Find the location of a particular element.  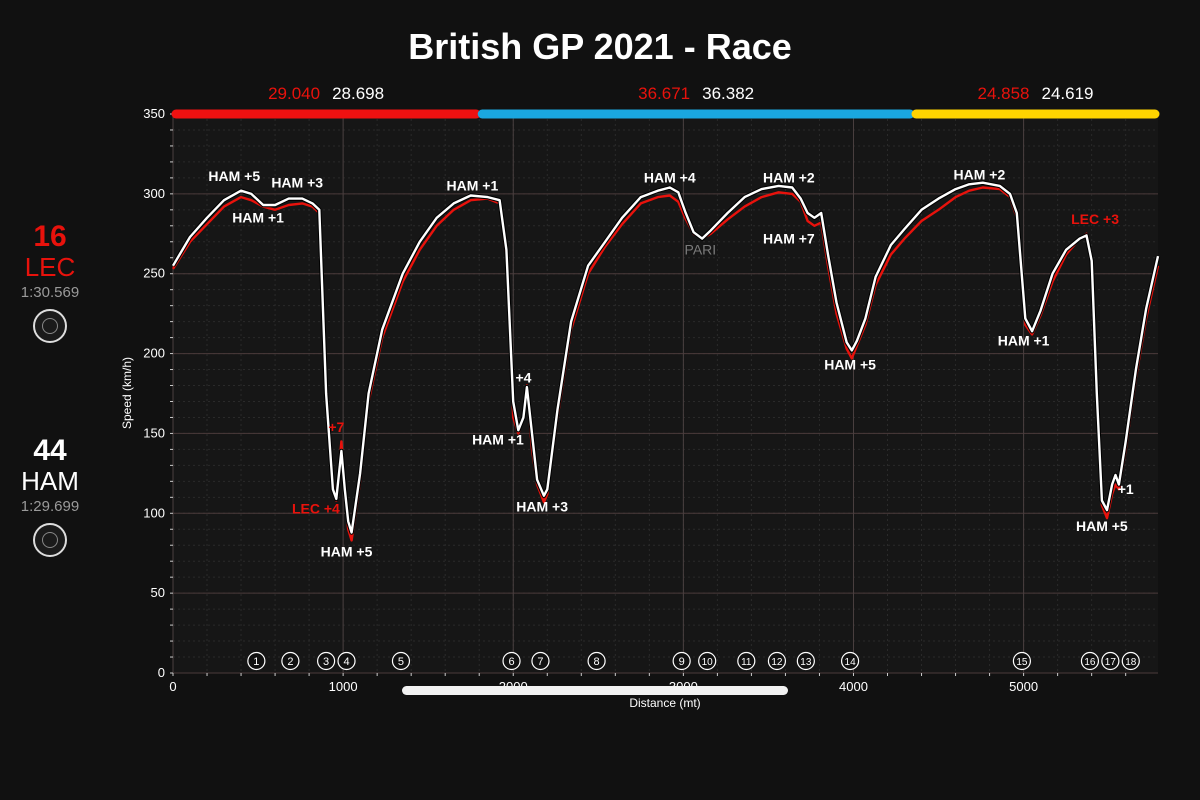

tyre-icon is located at coordinates (50, 326).